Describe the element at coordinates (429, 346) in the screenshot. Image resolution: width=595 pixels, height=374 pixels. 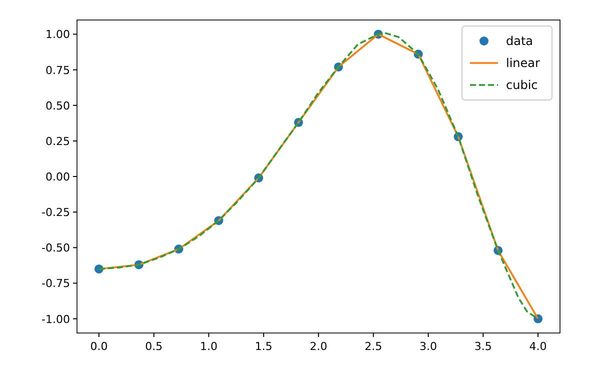
I see `x-tick-label: 3.0` at that location.